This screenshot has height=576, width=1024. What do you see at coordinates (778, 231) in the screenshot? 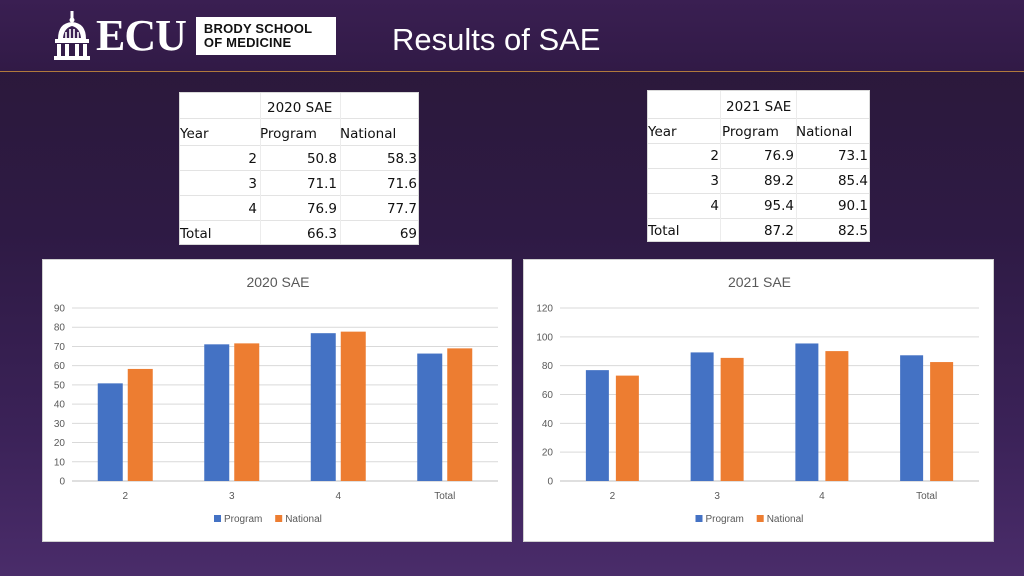
I see `table-cell: 87.2` at bounding box center [778, 231].